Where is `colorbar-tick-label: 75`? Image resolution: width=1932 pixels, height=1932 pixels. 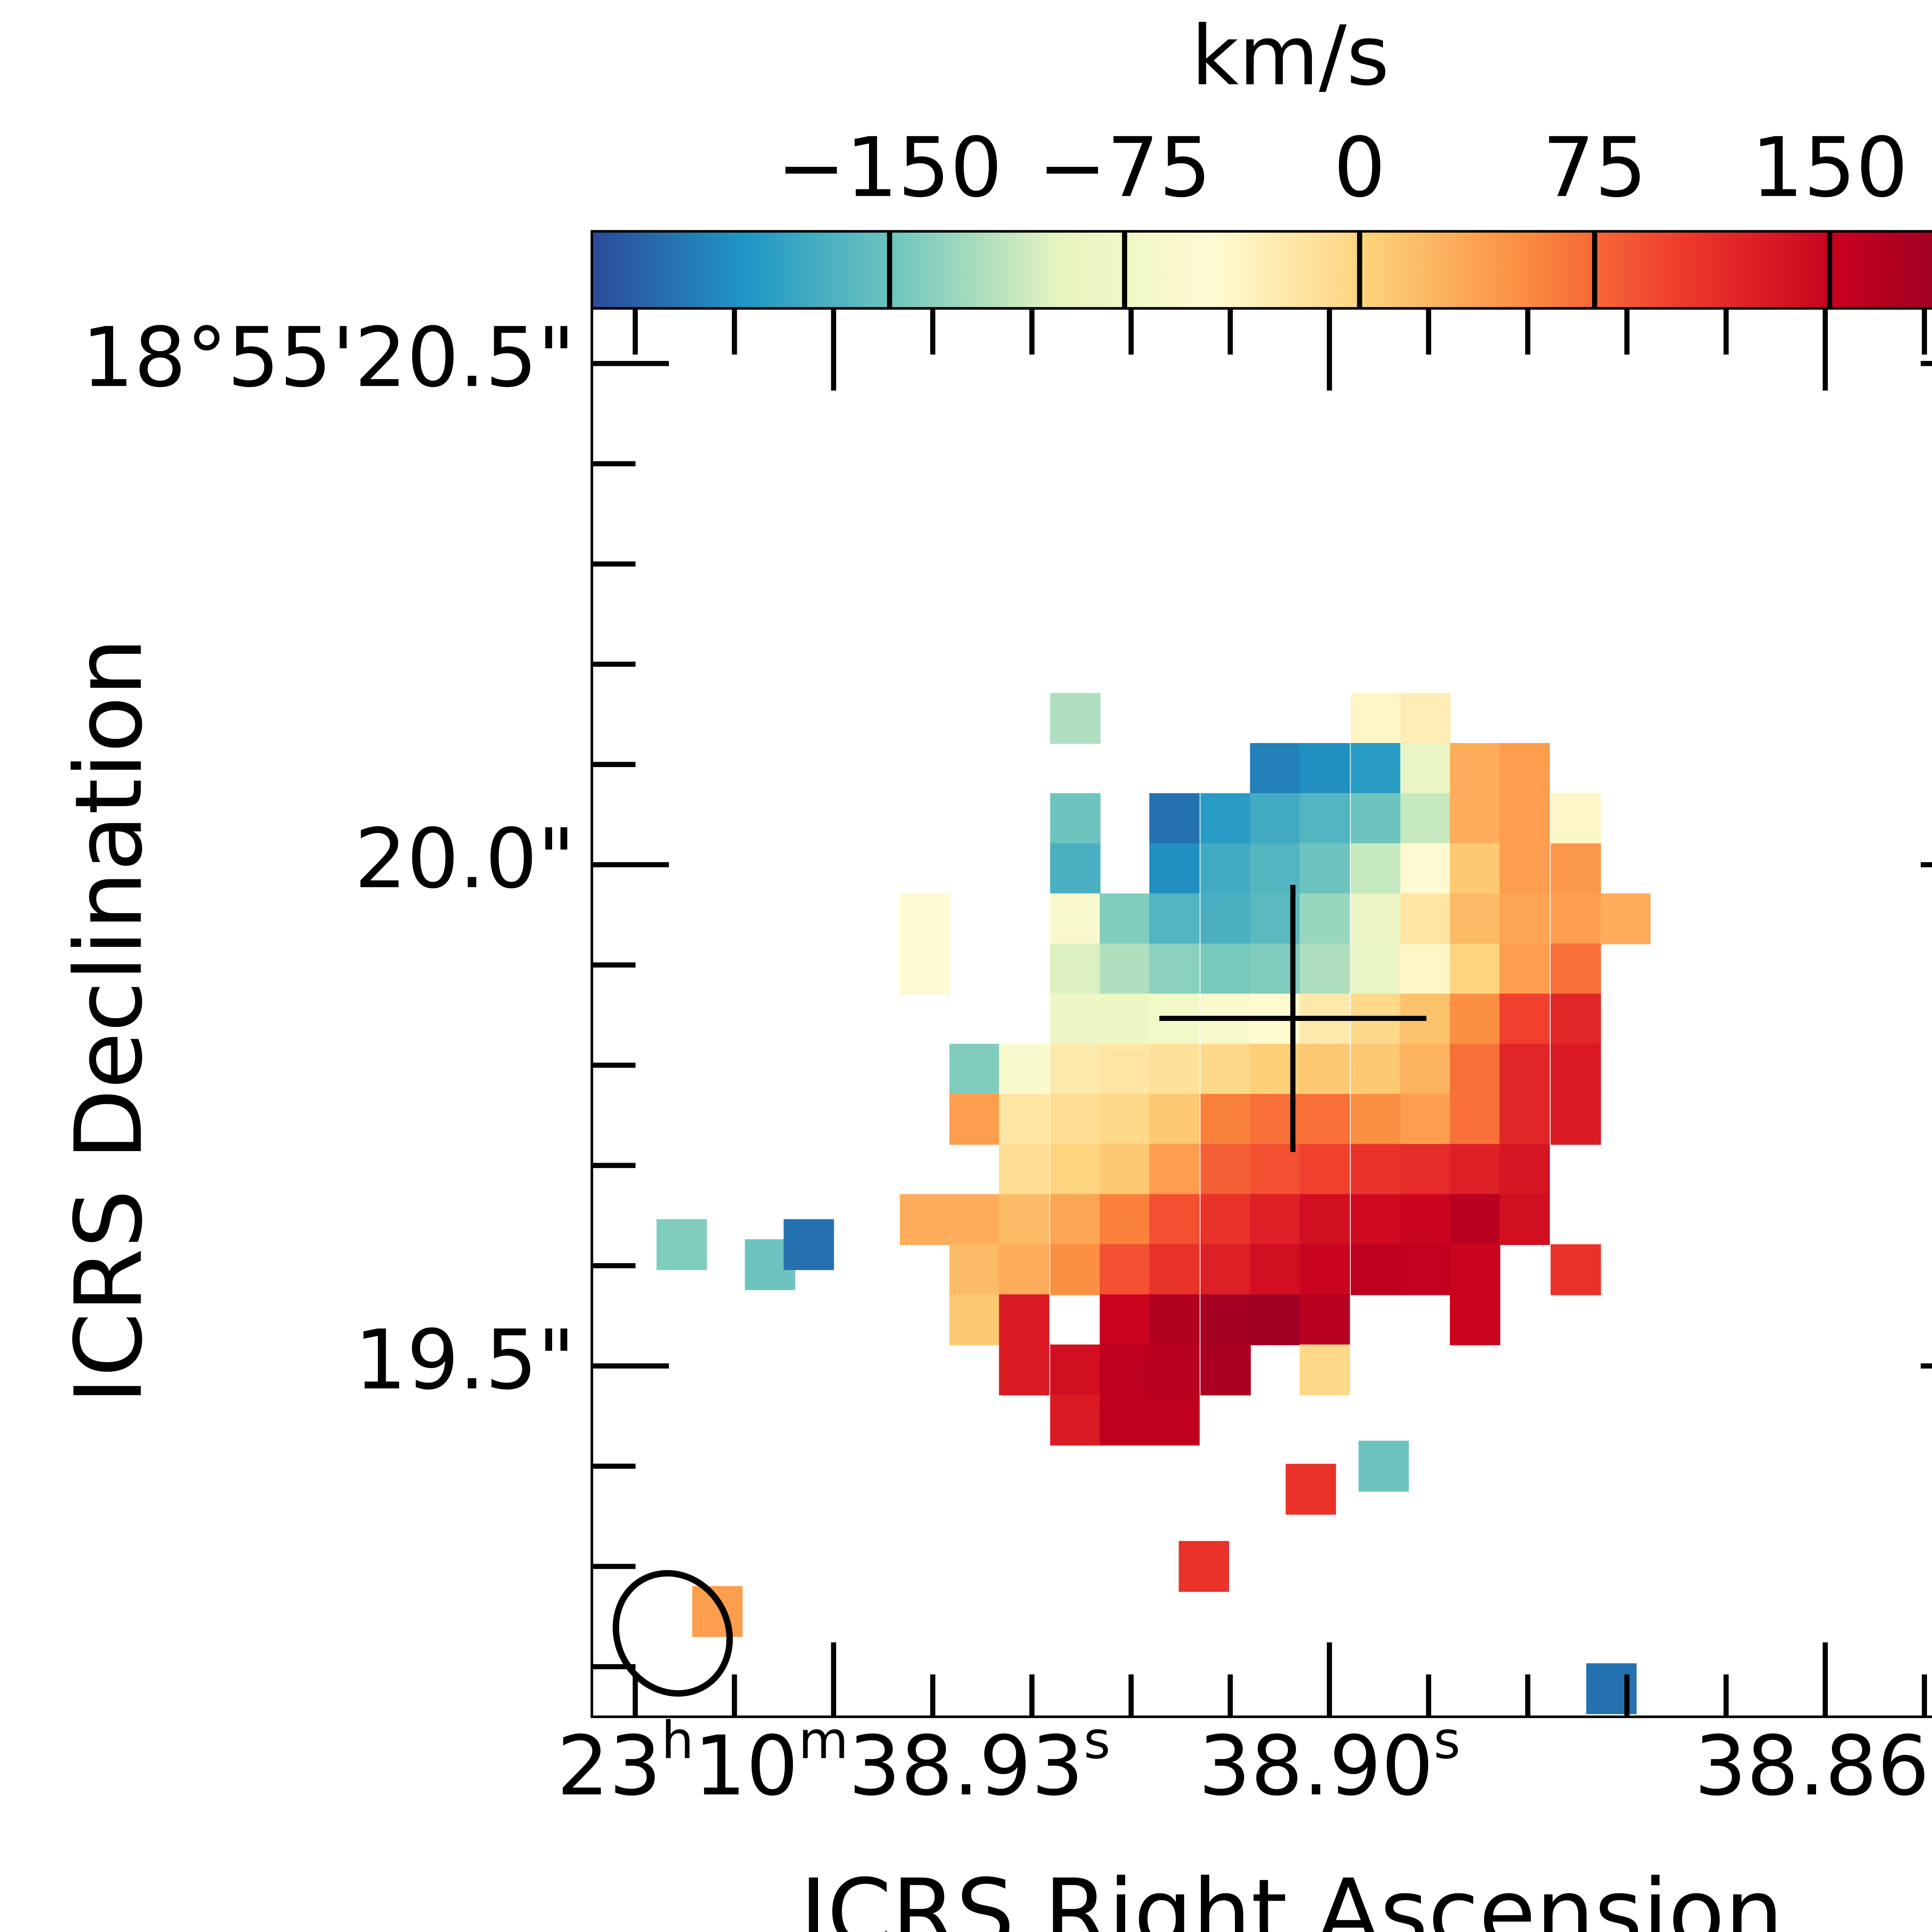 colorbar-tick-label: 75 is located at coordinates (1595, 168).